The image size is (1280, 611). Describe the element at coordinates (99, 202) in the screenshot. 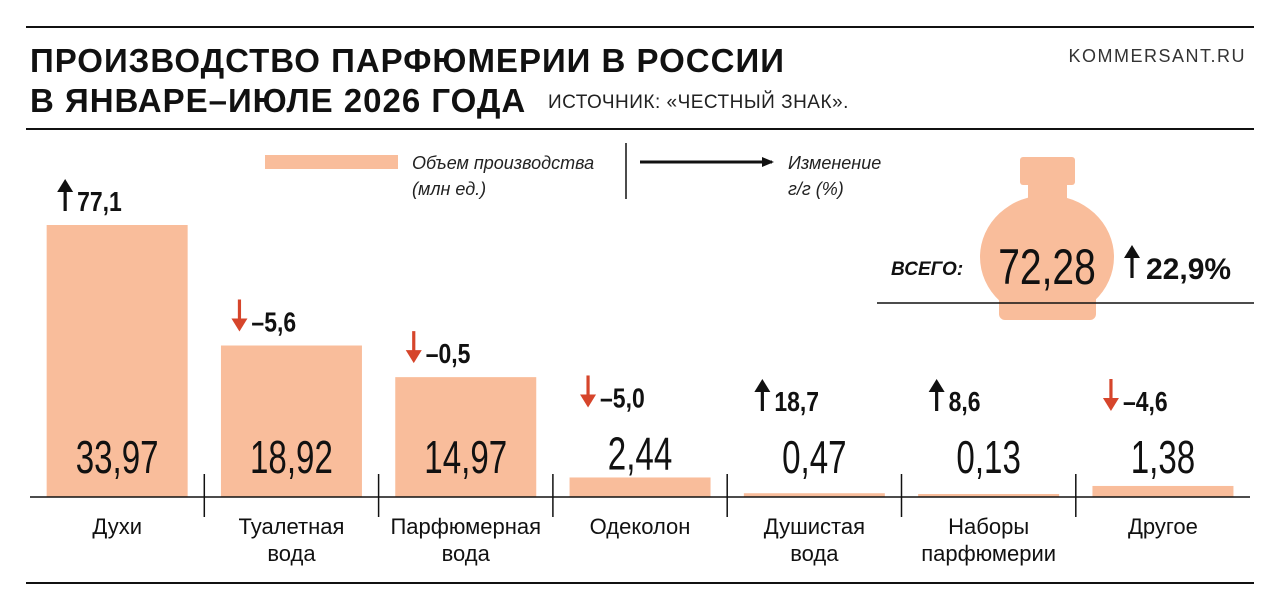

I see `change-value: 77,1` at that location.